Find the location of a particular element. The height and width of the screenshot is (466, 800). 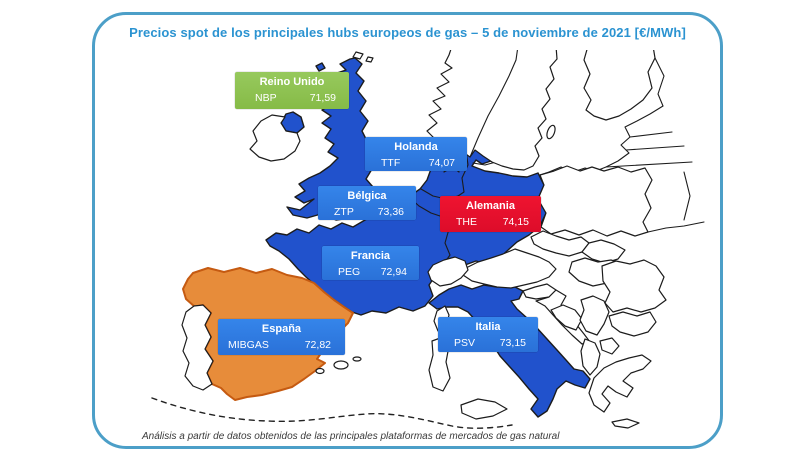

country-romania is located at coordinates (634, 286).